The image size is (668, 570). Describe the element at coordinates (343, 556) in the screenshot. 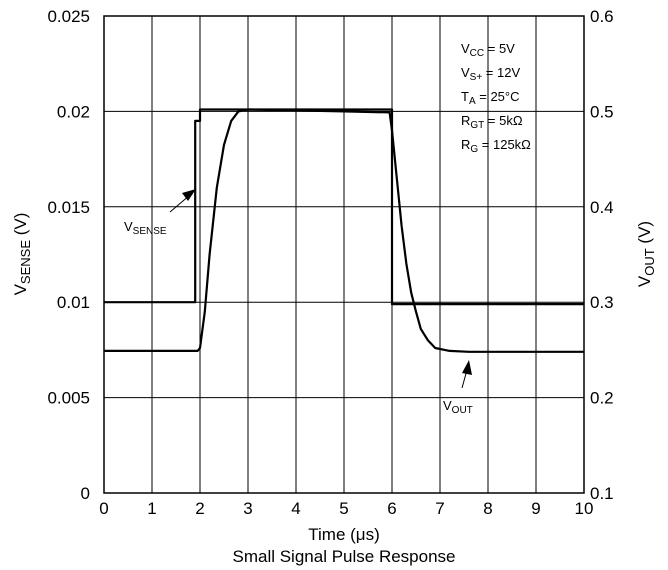

I see `chart-title: Small Signal Pulse Response` at that location.